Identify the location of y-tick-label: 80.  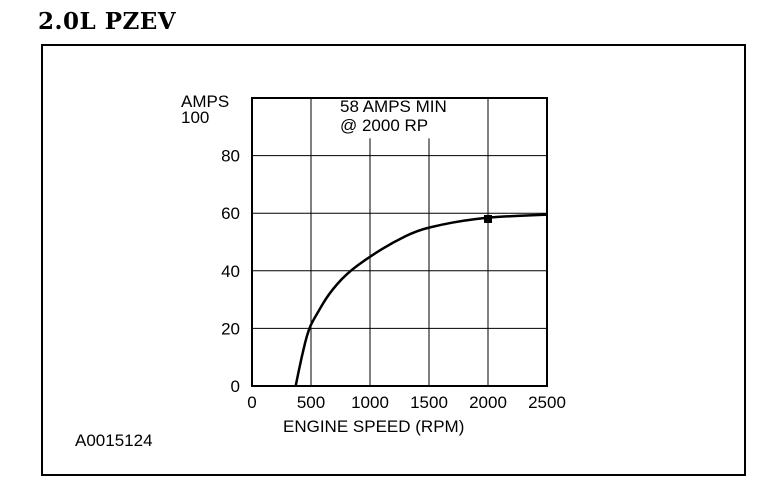
(230, 156).